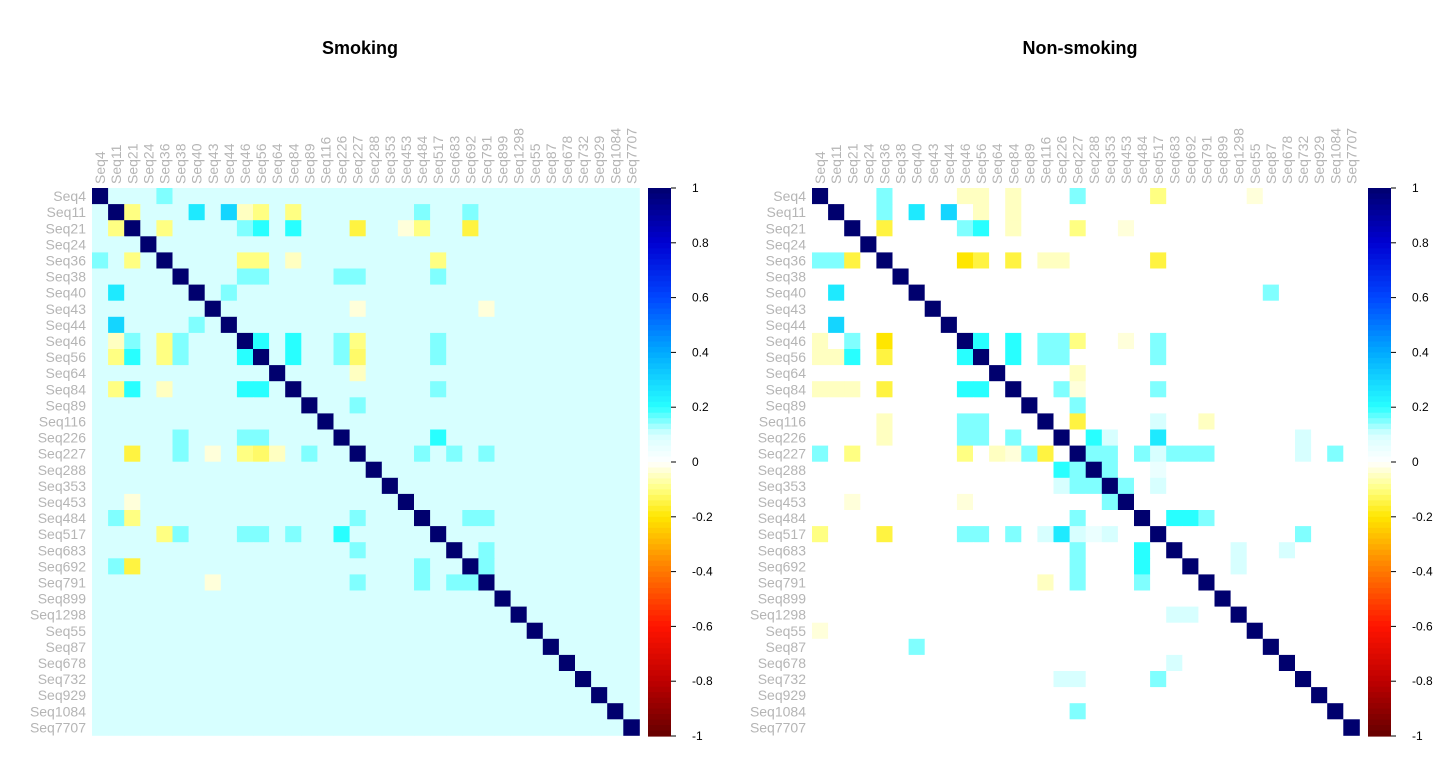 The width and height of the screenshot is (1440, 768). What do you see at coordinates (700, 298) in the screenshot?
I see `colorbar-tick-label: 0.6` at bounding box center [700, 298].